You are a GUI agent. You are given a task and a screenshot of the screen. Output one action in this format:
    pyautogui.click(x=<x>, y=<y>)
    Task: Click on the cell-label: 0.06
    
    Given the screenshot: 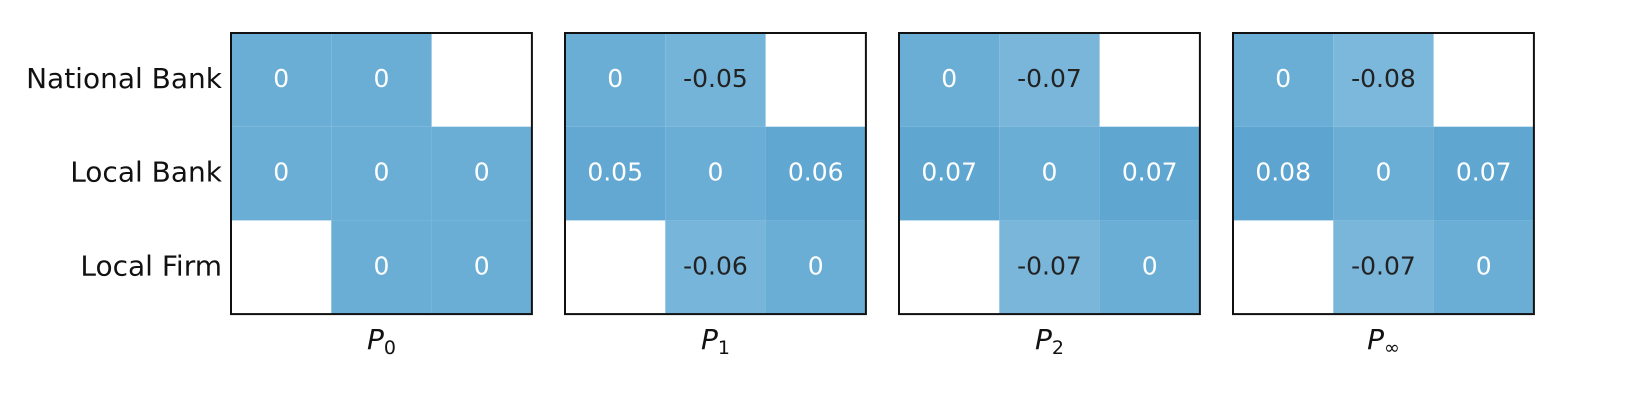 What is the action you would take?
    pyautogui.click(x=816, y=172)
    